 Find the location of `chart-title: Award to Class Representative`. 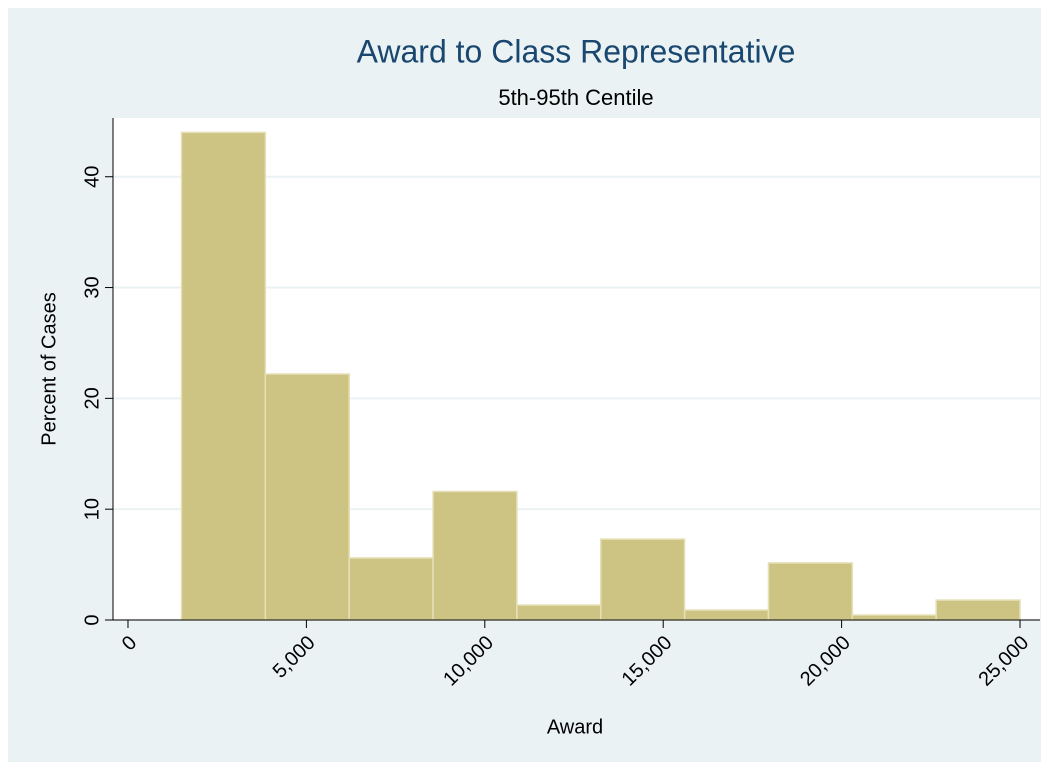

chart-title: Award to Class Representative is located at coordinates (576, 51).